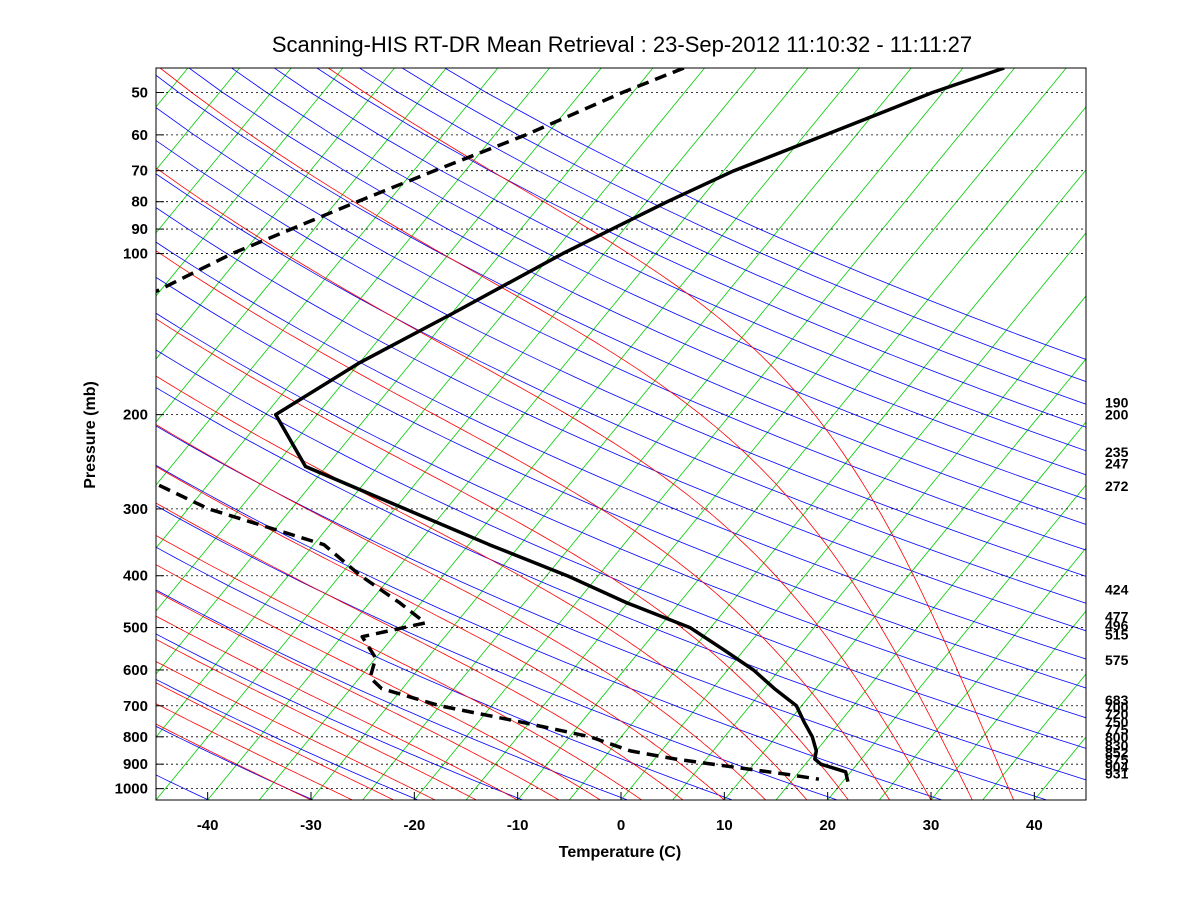  Describe the element at coordinates (1117, 722) in the screenshot. I see `side-level-label: 750` at that location.